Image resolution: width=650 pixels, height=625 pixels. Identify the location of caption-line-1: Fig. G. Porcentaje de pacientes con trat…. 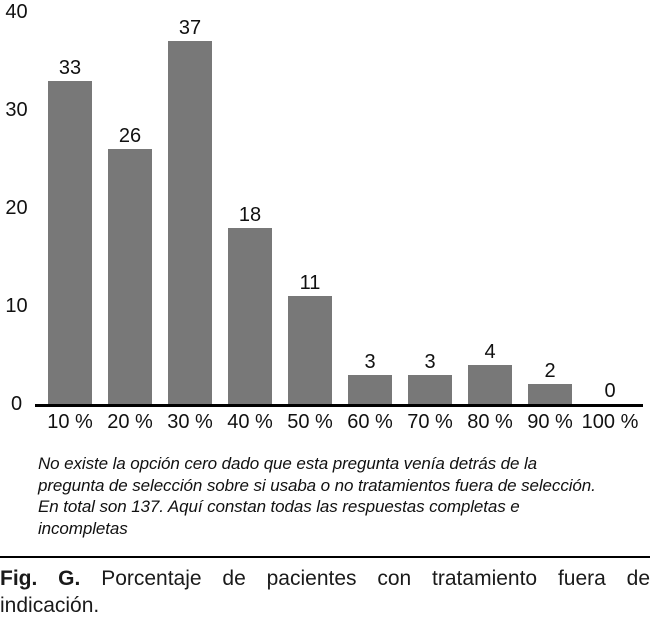
(325, 578).